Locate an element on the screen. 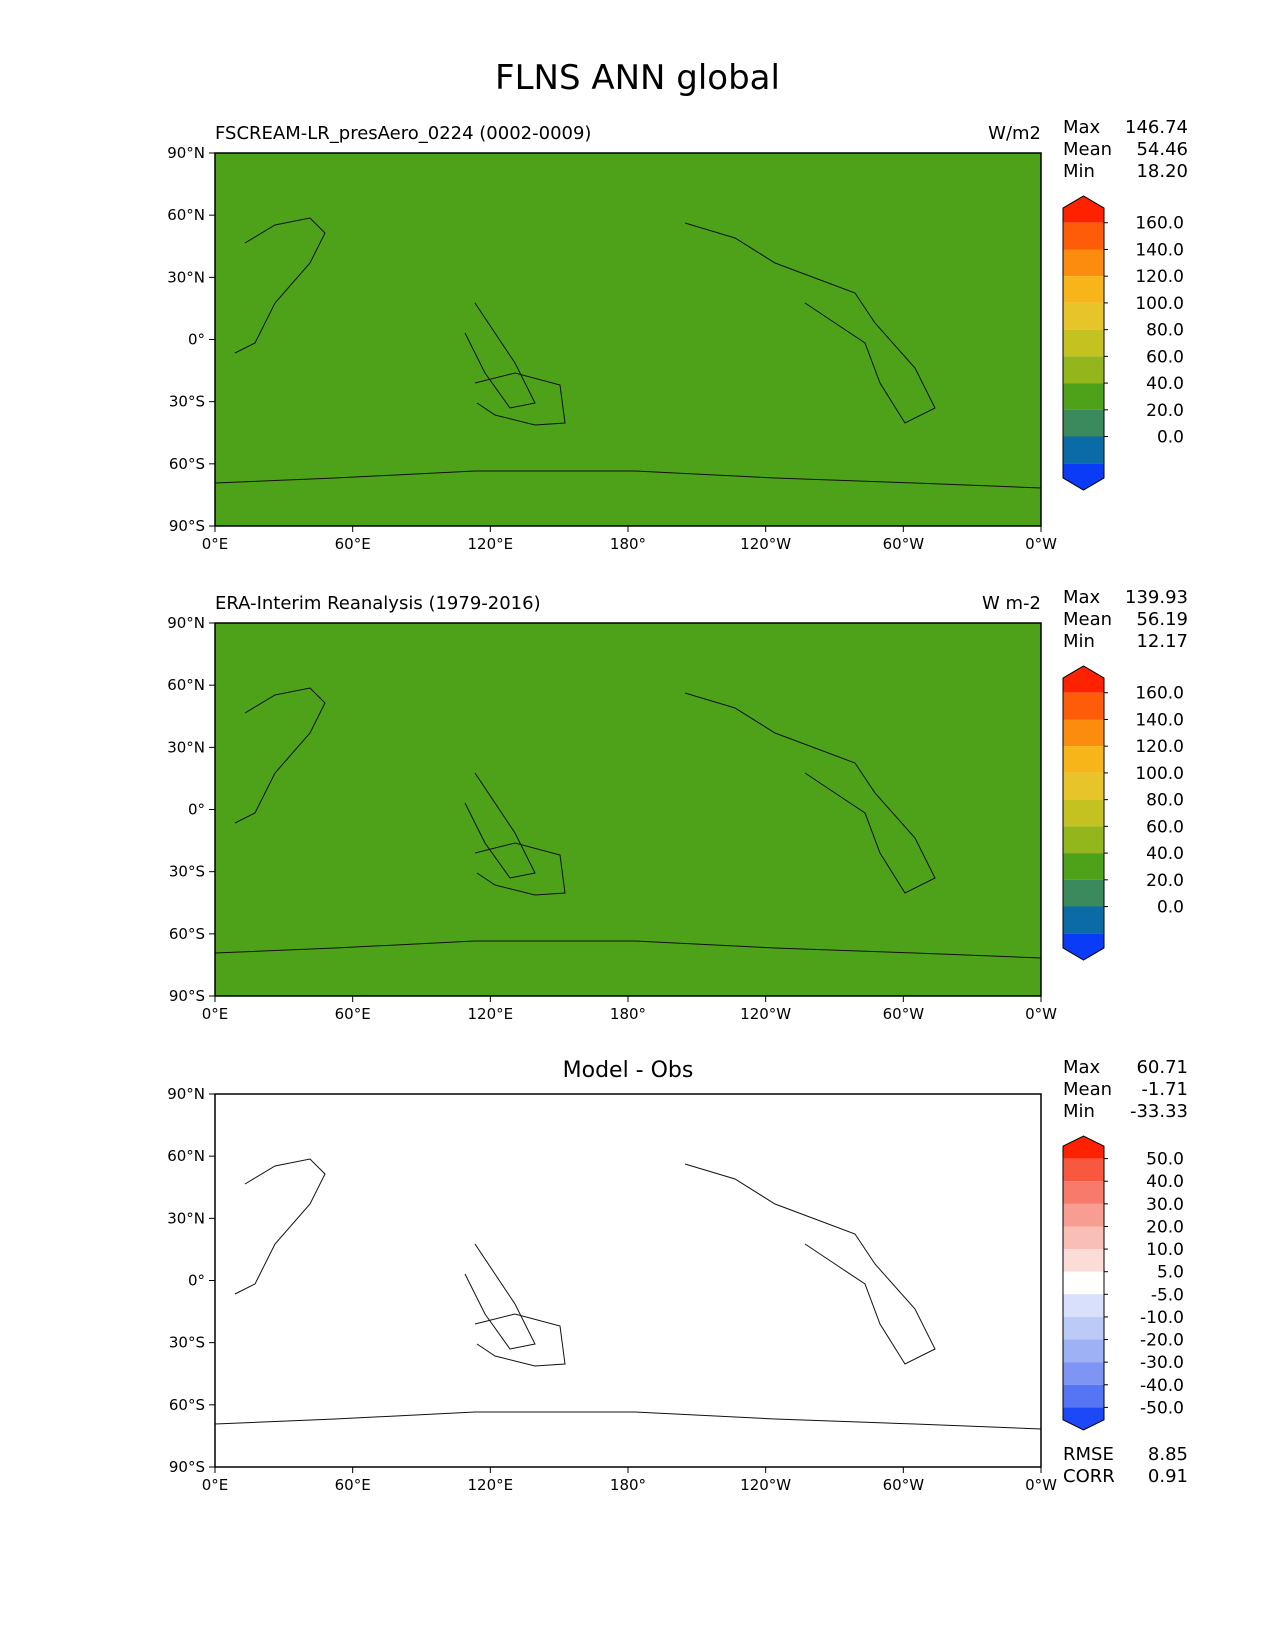 The image size is (1275, 1650). x-tick-label: 60°E is located at coordinates (353, 1014).